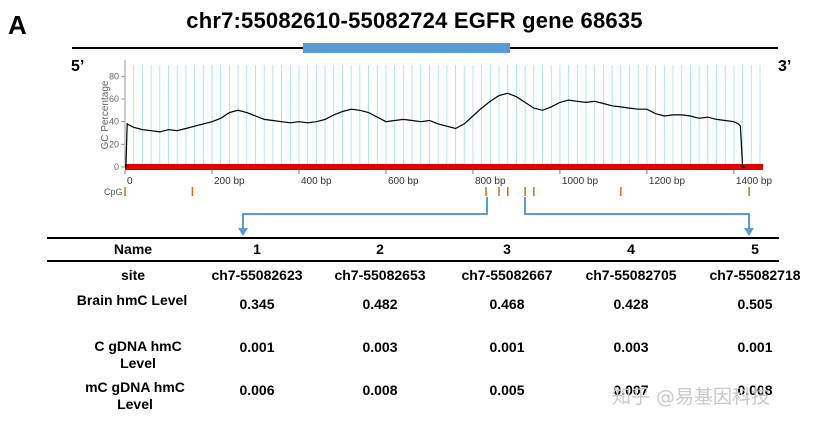 The image size is (829, 424). I want to click on row-label: mC gDNA hmC Level, so click(135, 395).